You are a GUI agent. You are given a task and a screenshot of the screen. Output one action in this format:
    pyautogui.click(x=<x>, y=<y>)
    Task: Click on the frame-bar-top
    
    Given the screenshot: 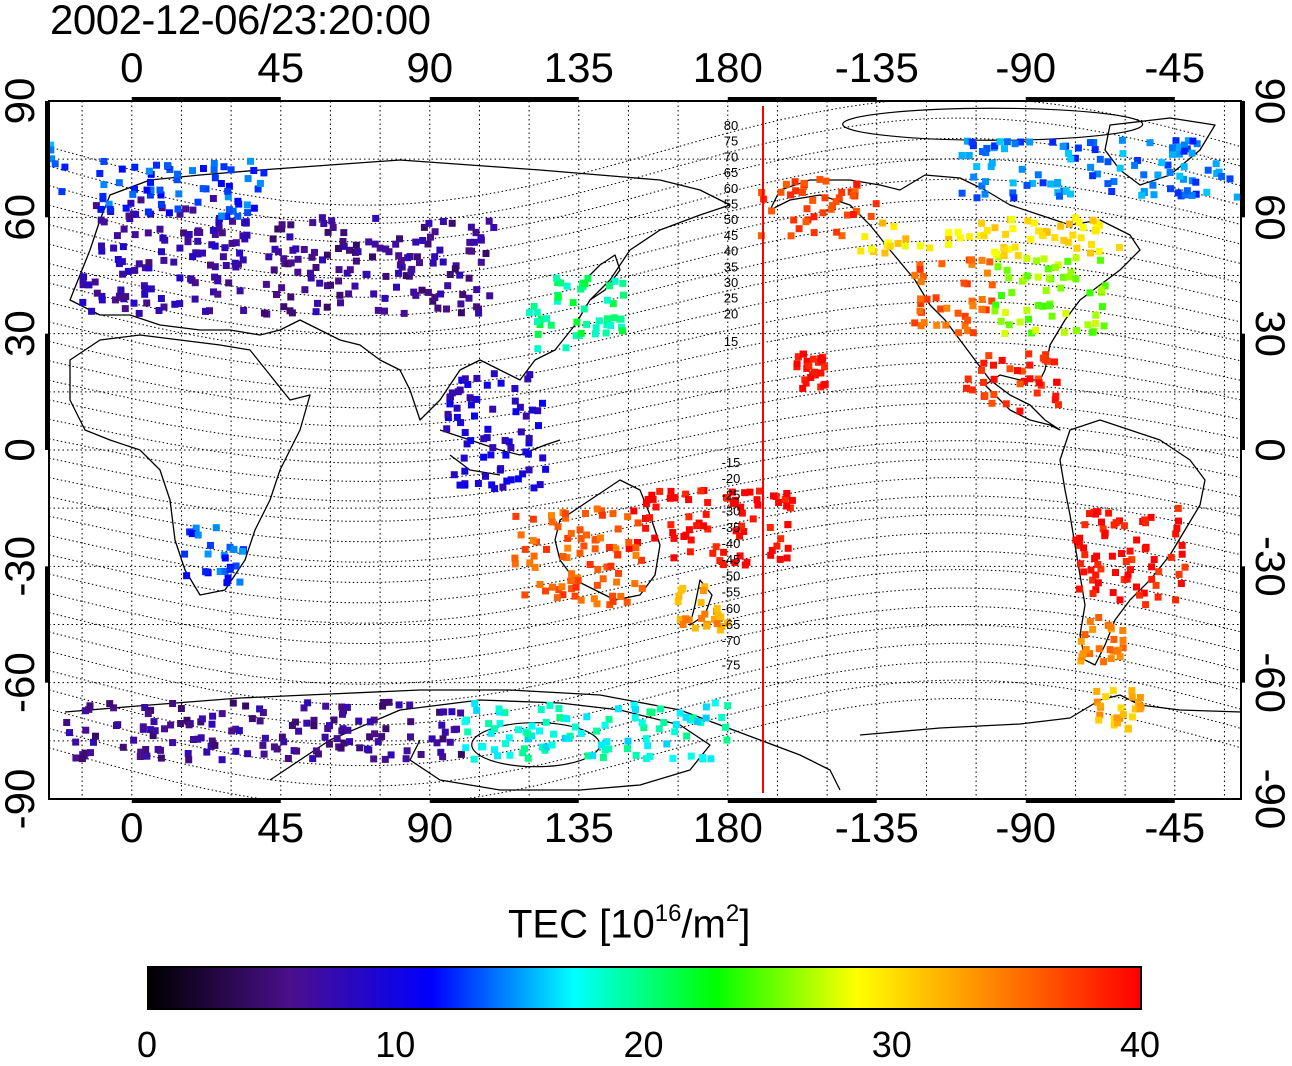 What is the action you would take?
    pyautogui.click(x=504, y=99)
    